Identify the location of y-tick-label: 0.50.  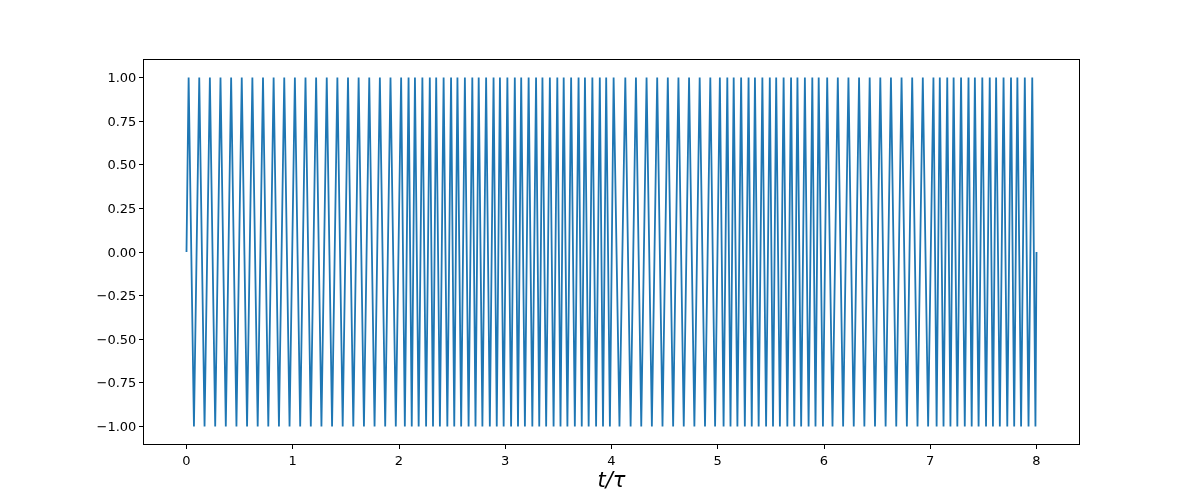
(122, 165).